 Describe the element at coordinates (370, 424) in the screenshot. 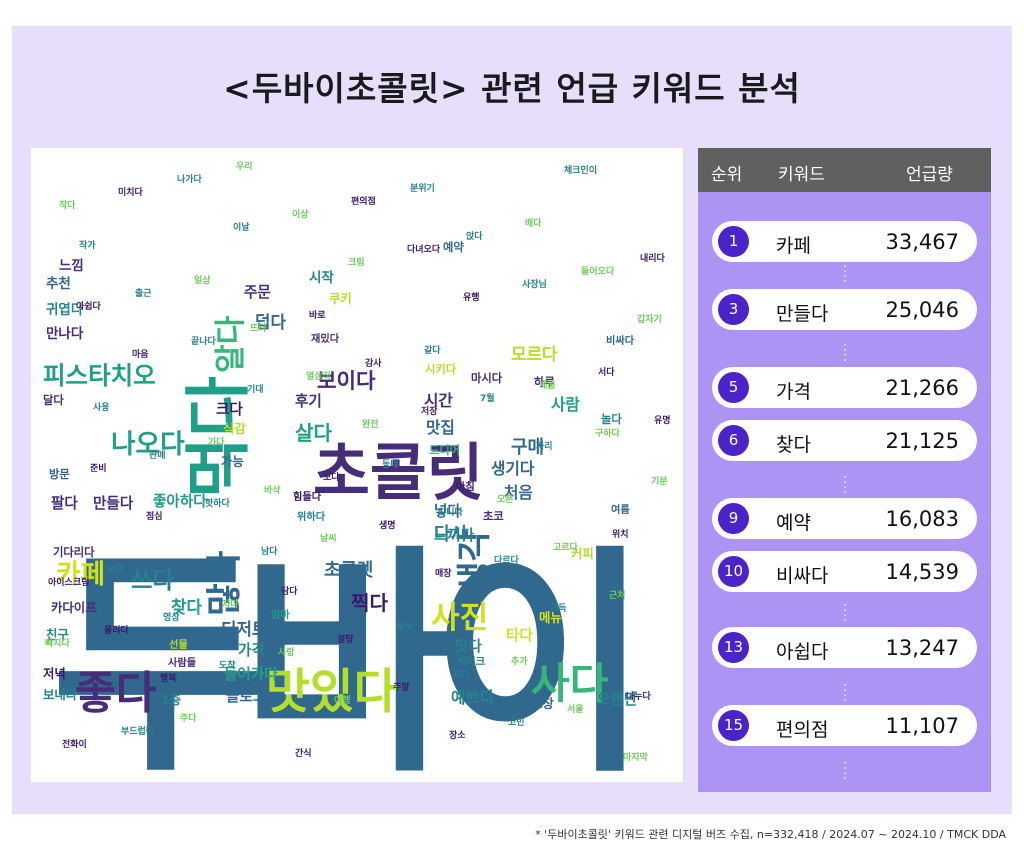

I see `word-84: 완전` at that location.